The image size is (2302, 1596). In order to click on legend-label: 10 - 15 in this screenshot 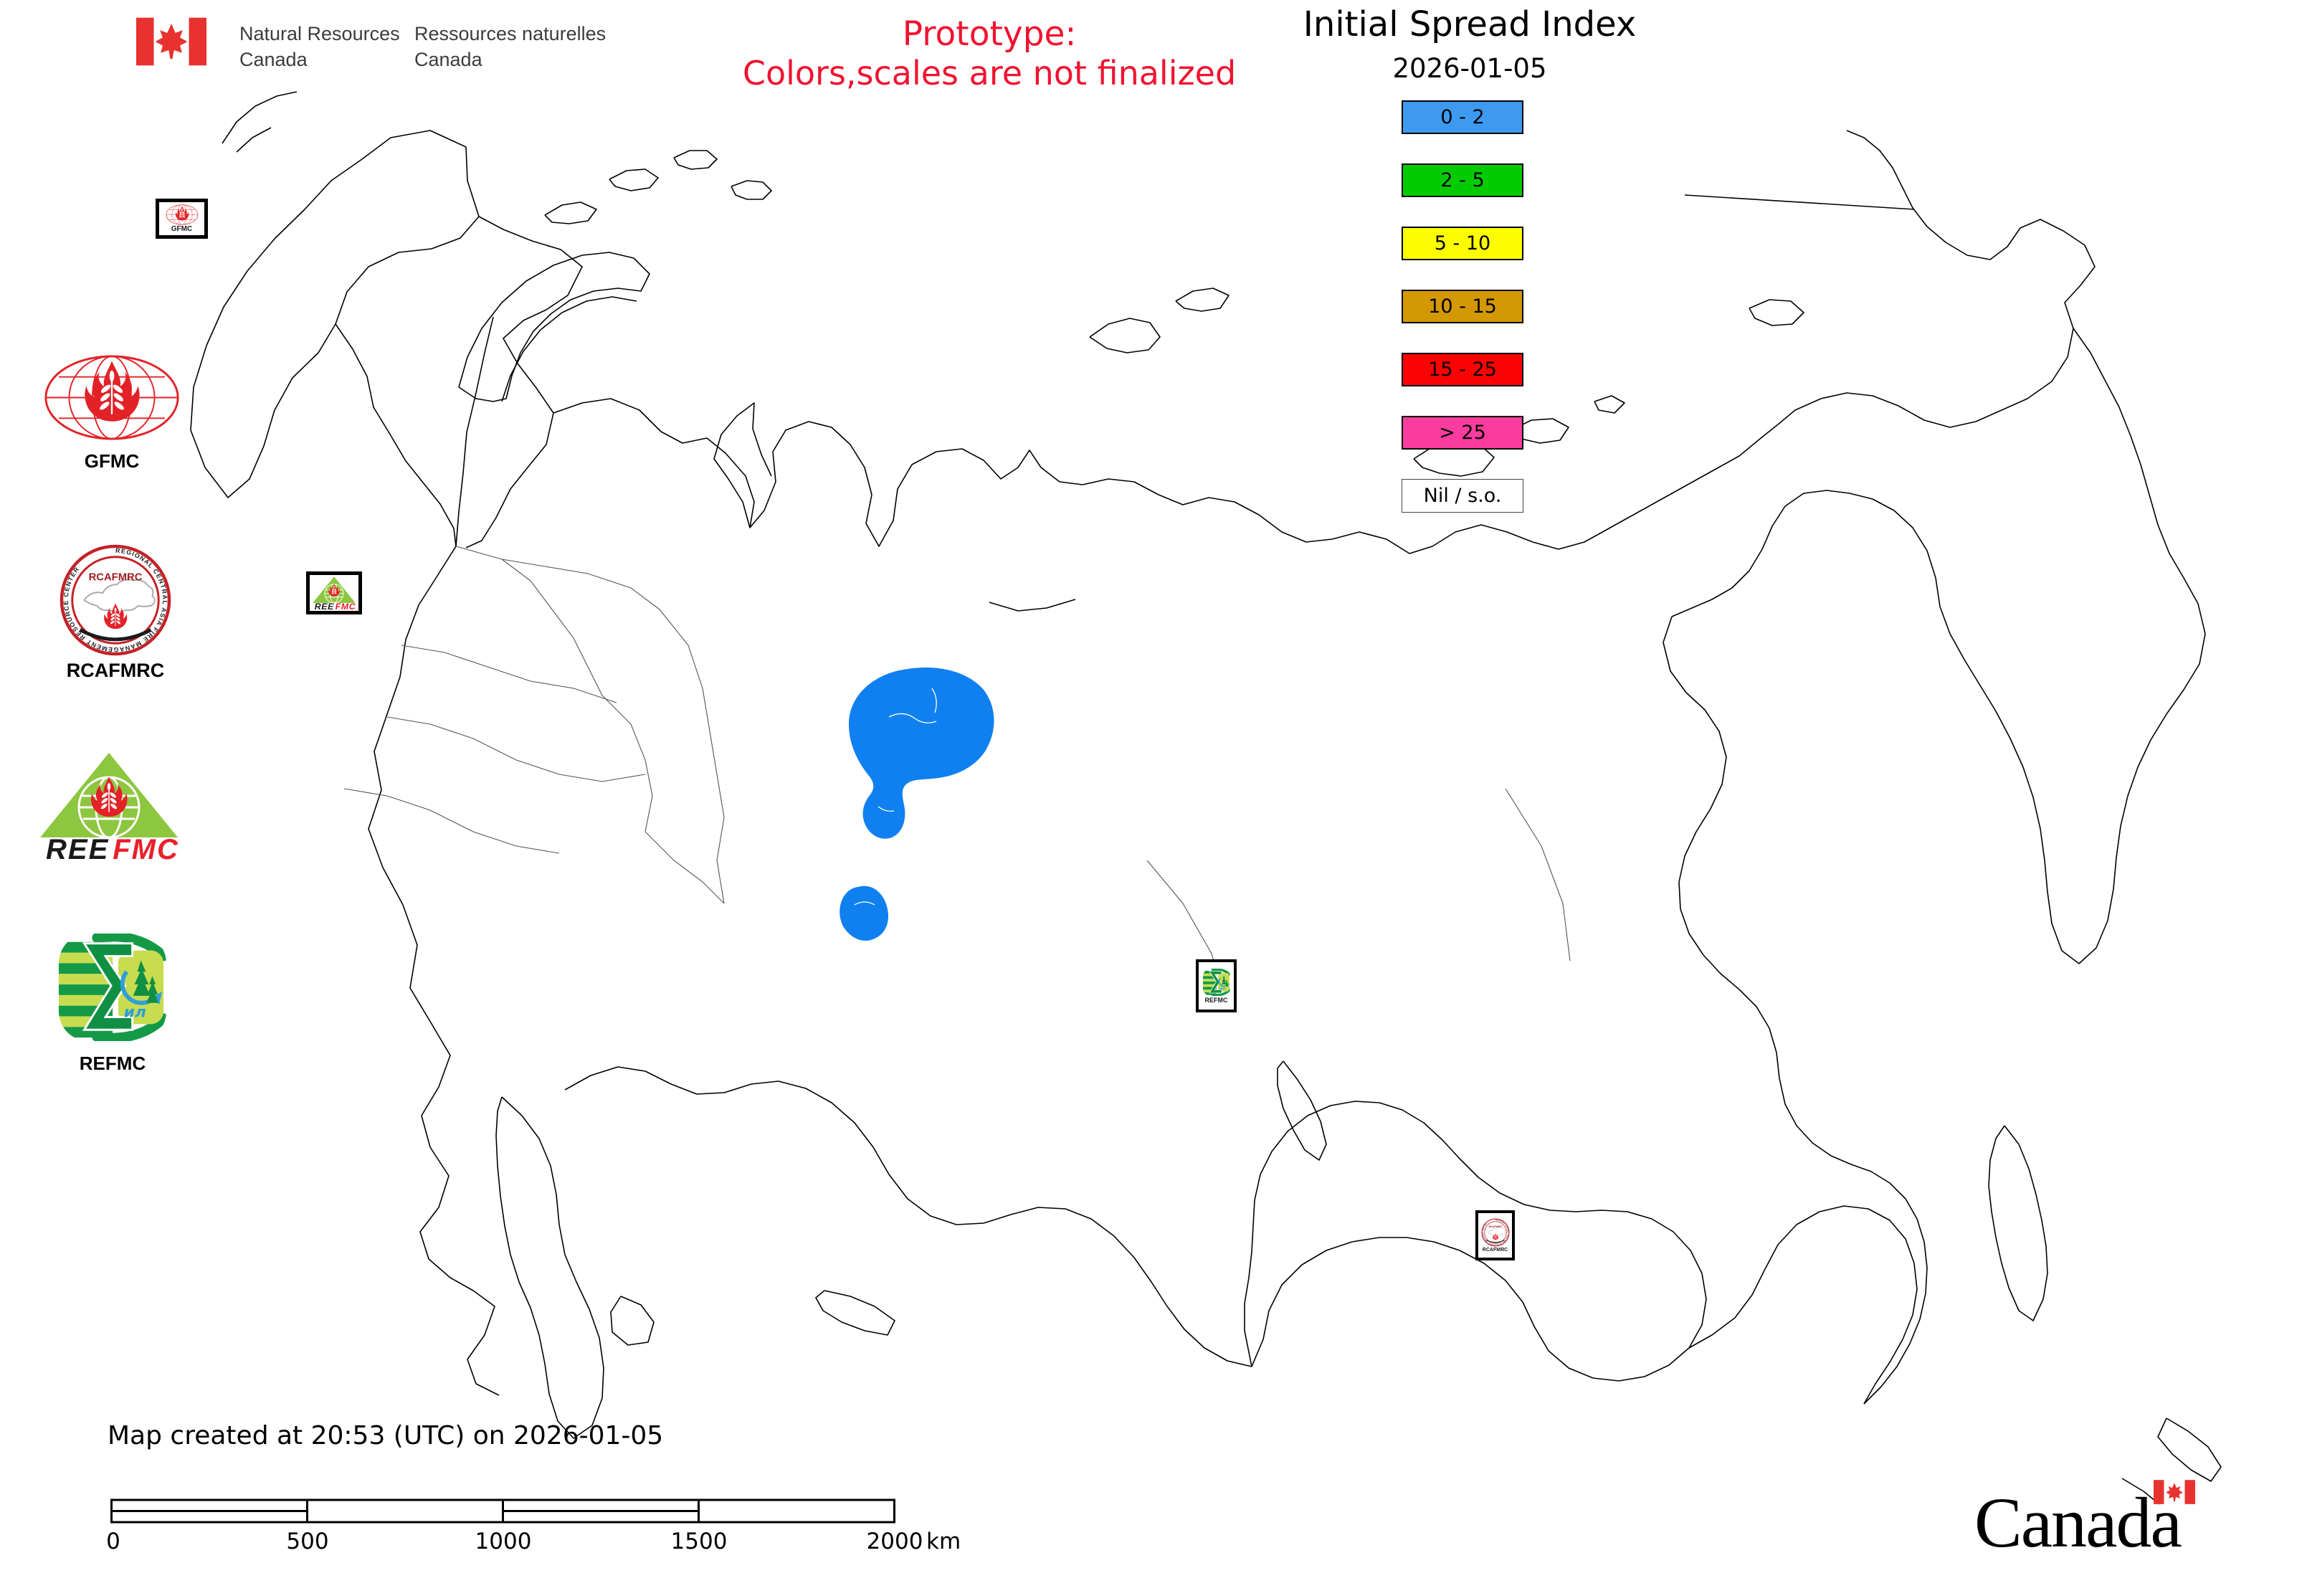, I will do `click(1462, 306)`.